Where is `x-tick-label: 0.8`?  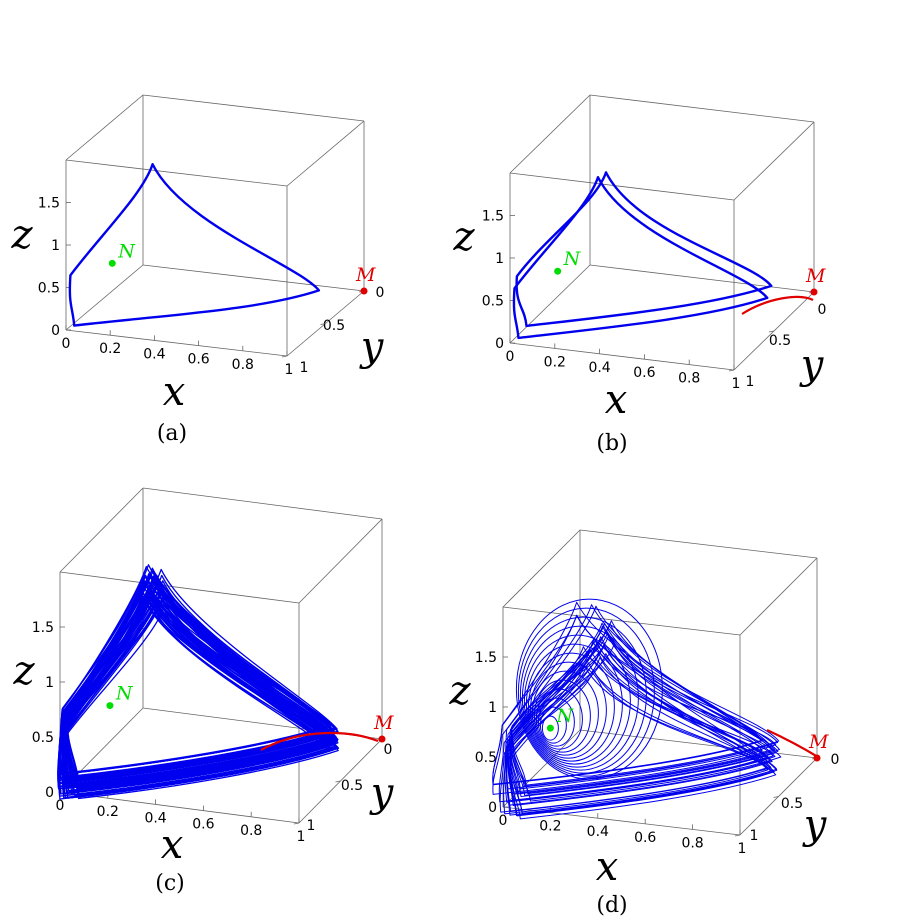 x-tick-label: 0.8 is located at coordinates (243, 365).